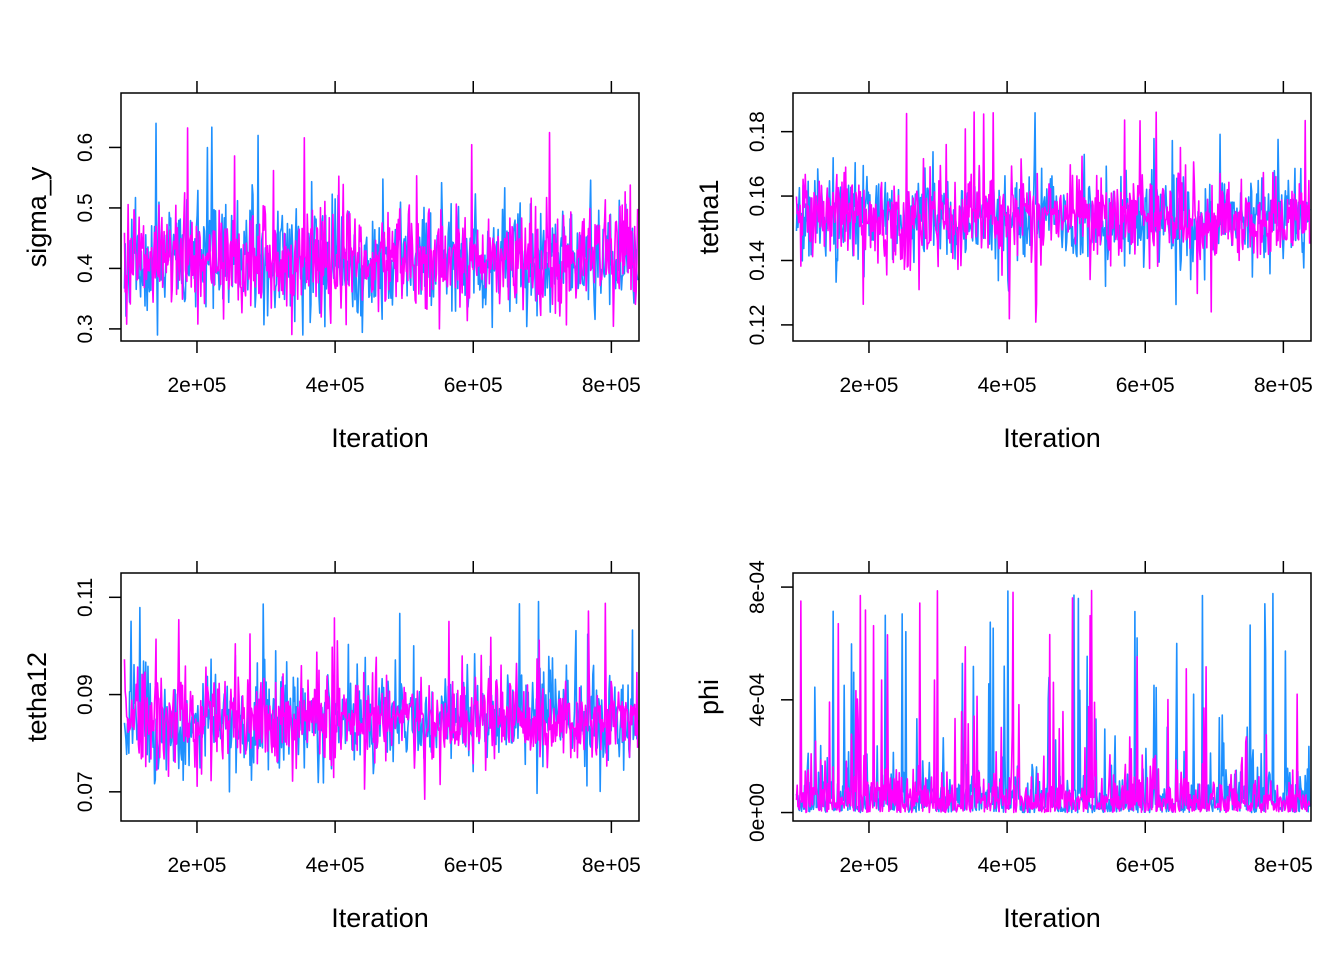  I want to click on y-tick-label: 0e+00, so click(757, 812).